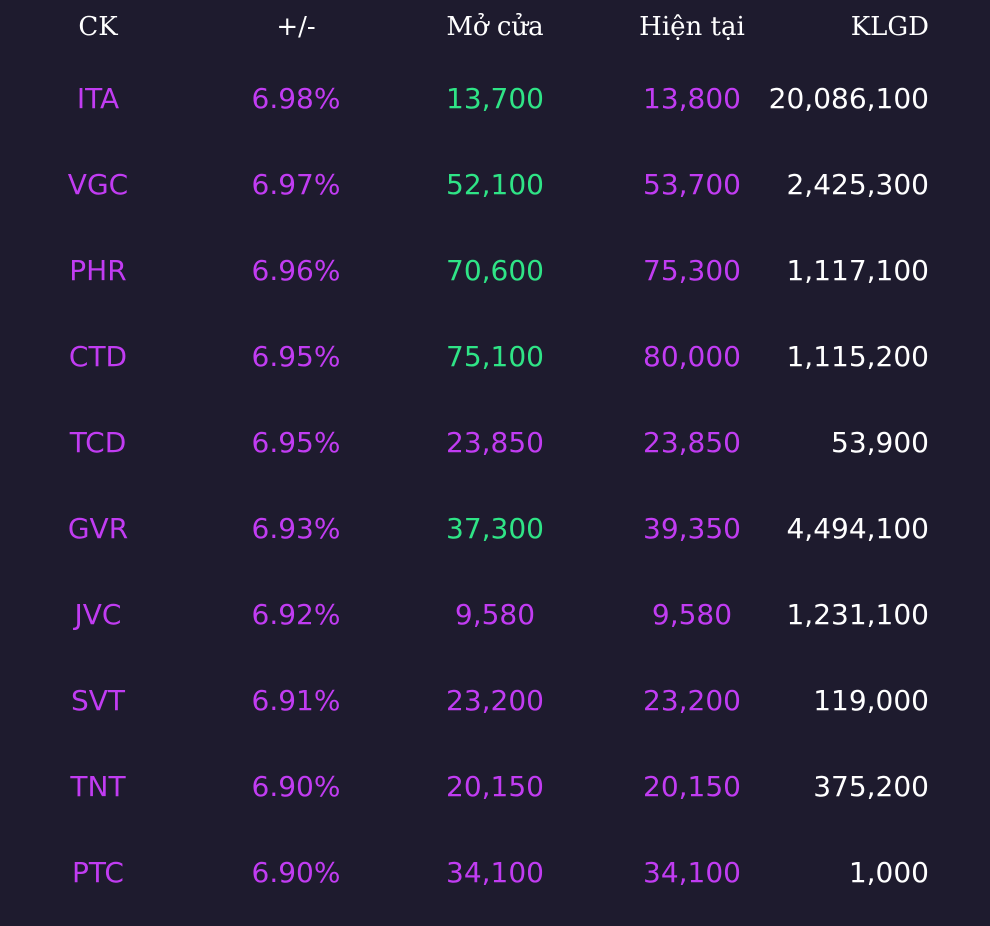  I want to click on table-row: PHR 6.96% 70,600 75,300 1,117,100, so click(495, 271).